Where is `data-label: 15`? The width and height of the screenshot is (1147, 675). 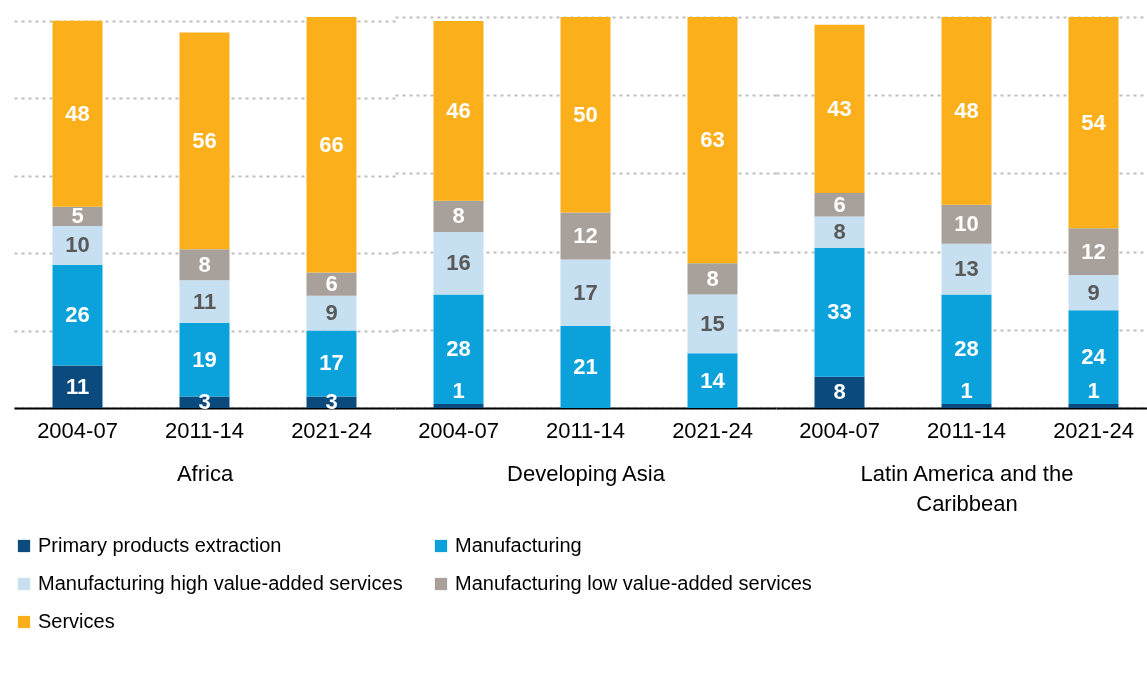
data-label: 15 is located at coordinates (712, 323).